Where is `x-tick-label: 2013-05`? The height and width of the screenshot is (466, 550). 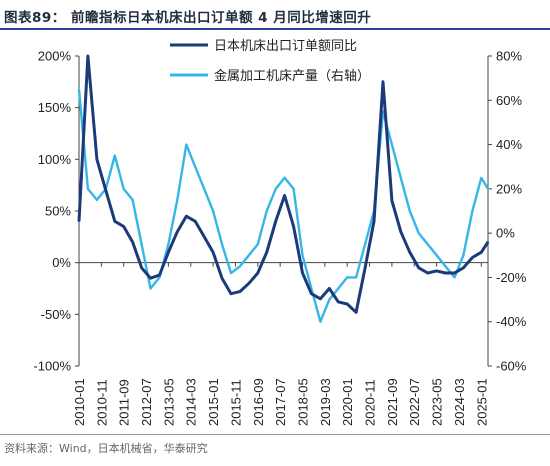 x-tick-label: 2013-05 is located at coordinates (168, 402).